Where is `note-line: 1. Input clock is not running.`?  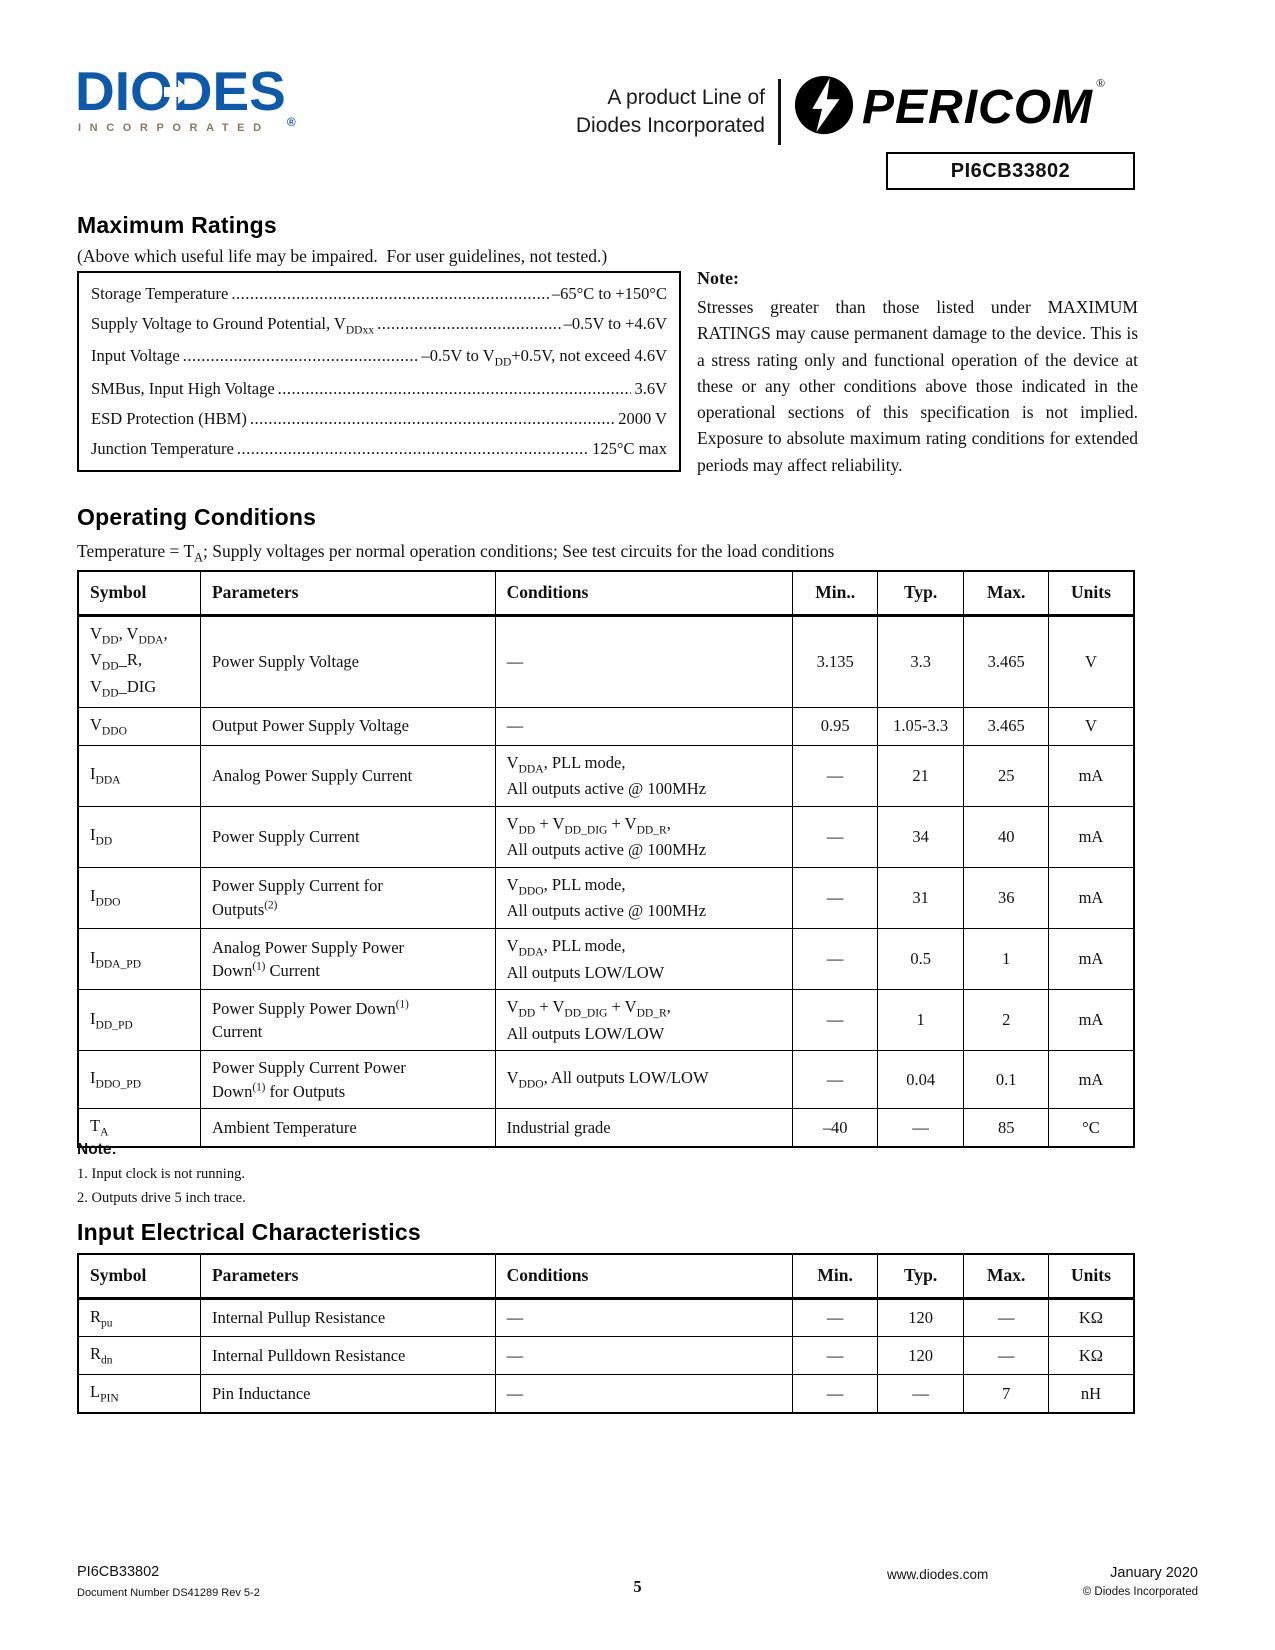
note-line: 1. Input clock is not running. is located at coordinates (161, 1174).